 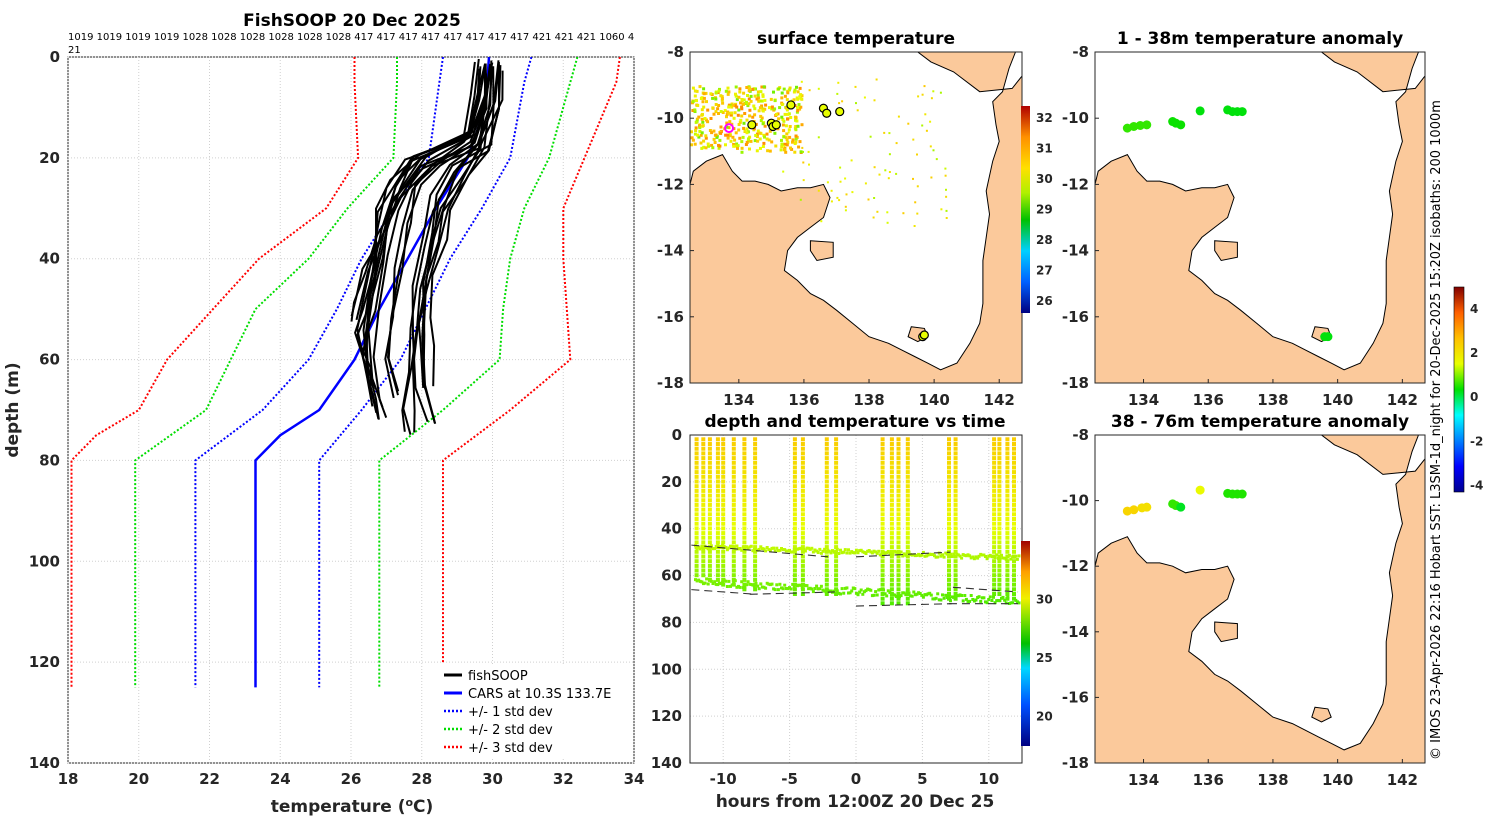 I want to click on time-x-tick: -10, so click(x=723, y=779).